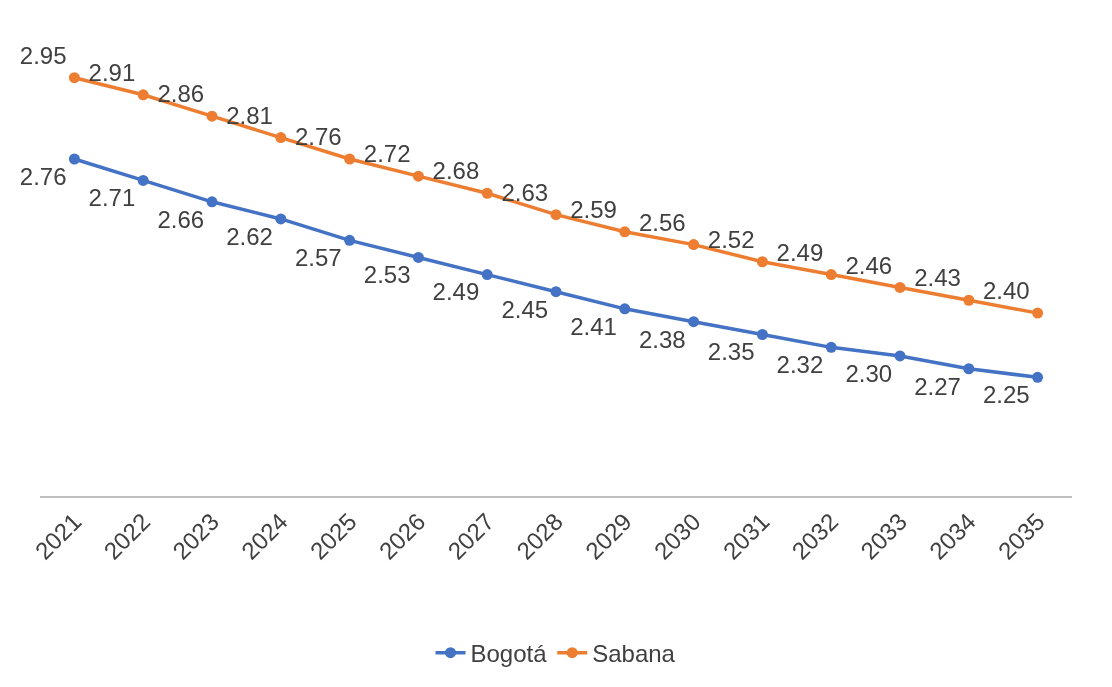 Image resolution: width=1112 pixels, height=687 pixels. I want to click on data-label: 2.68, so click(456, 171).